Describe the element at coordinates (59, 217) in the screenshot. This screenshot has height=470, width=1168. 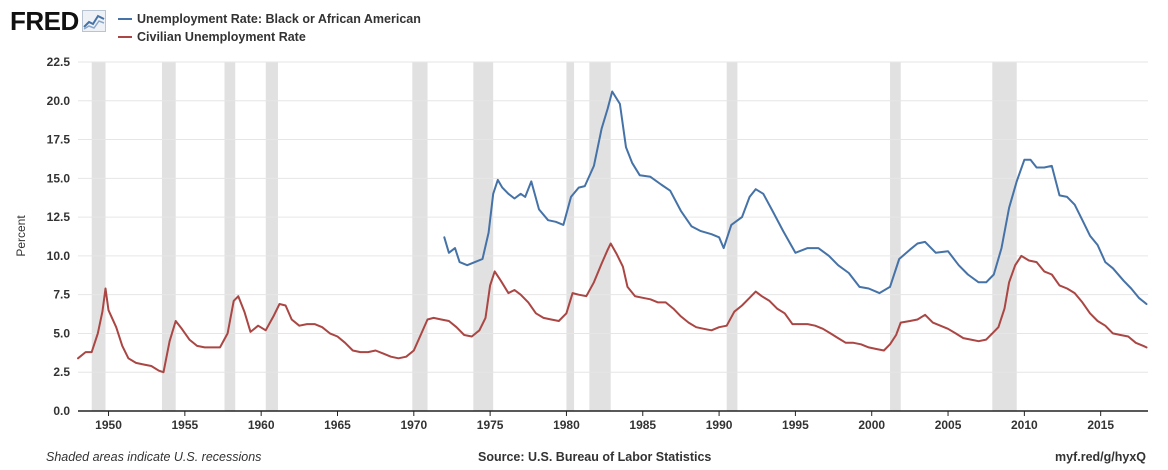
I see `y-tick-label: 12.5` at that location.